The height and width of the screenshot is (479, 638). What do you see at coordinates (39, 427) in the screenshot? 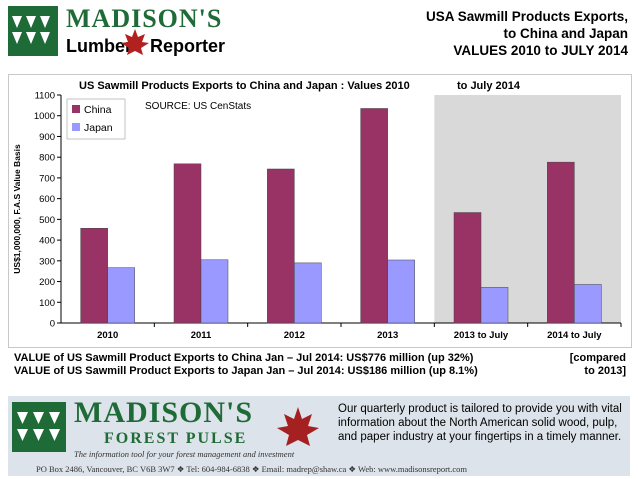
I see `footer-trees-icon` at bounding box center [39, 427].